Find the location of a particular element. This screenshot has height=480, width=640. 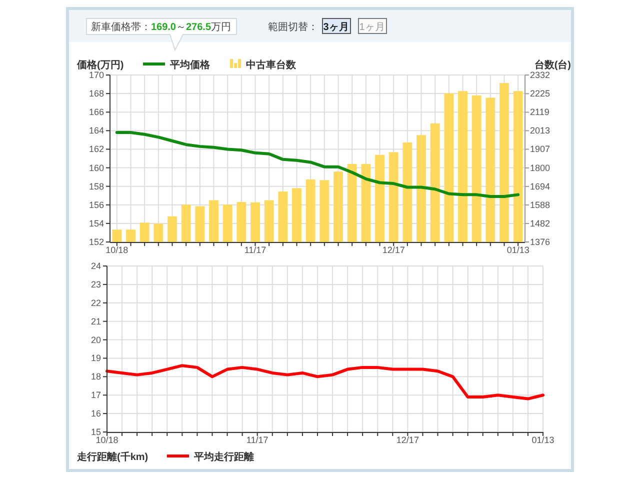

y-tick-label: 15 is located at coordinates (95, 432).